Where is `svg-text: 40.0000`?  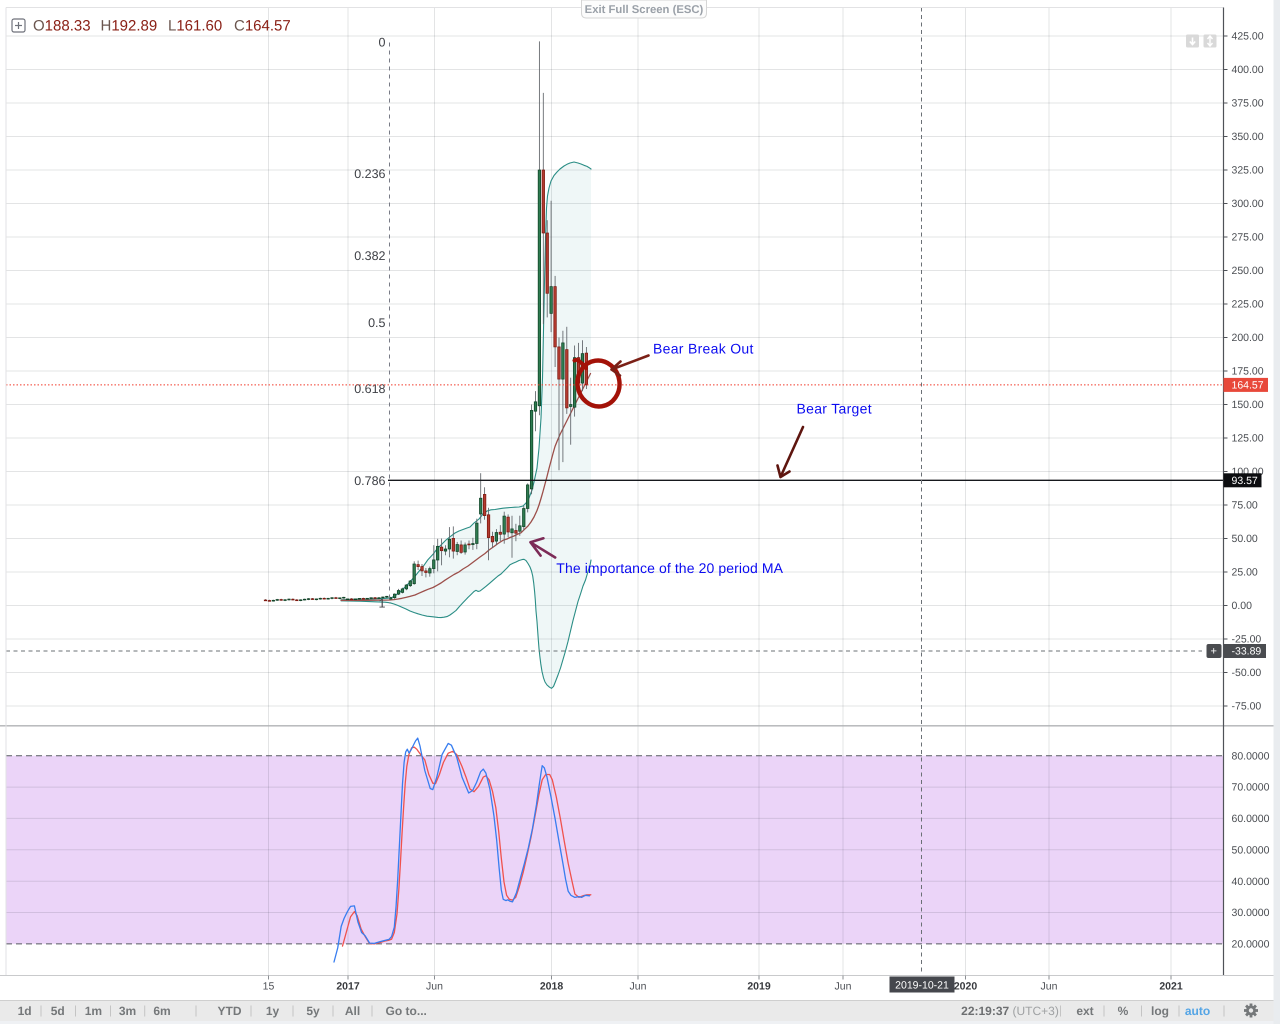 svg-text: 40.0000 is located at coordinates (1251, 882).